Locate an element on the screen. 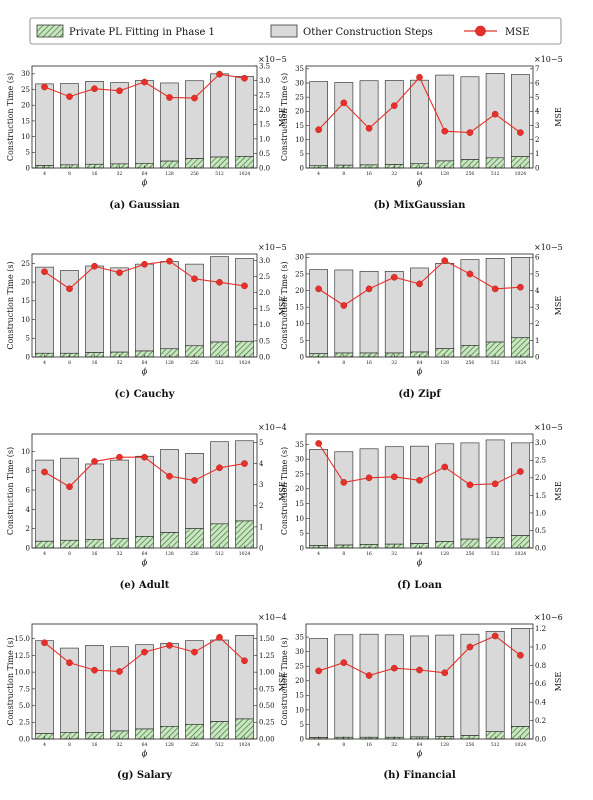  panel-caption: (f) Loan is located at coordinates (419, 585).